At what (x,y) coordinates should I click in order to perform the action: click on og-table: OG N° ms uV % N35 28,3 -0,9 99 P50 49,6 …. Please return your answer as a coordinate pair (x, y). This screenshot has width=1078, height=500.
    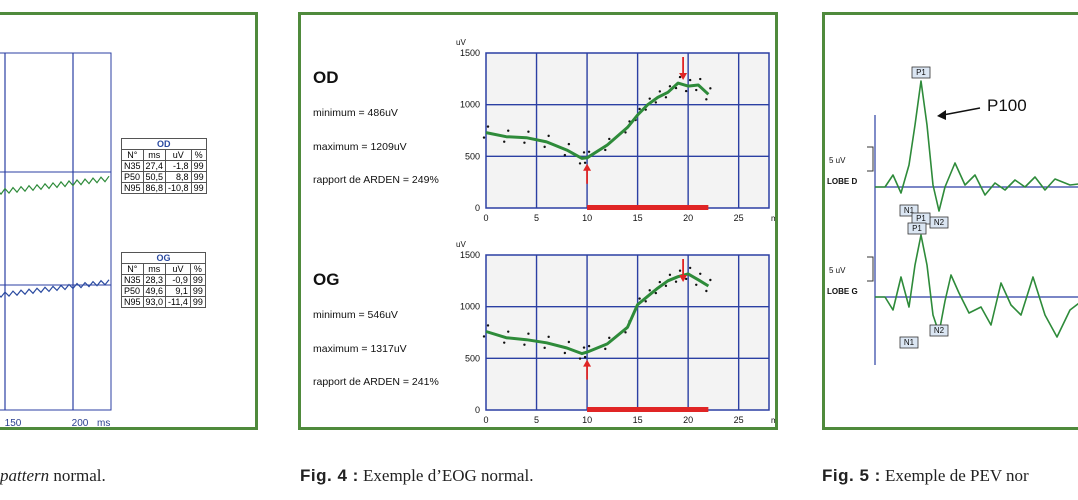
    Looking at the image, I should click on (163, 280).